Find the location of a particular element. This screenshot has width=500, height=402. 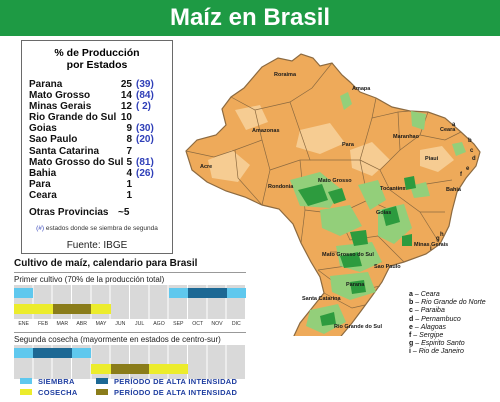

production-row: Parana 25 (39) is located at coordinates (97, 84).